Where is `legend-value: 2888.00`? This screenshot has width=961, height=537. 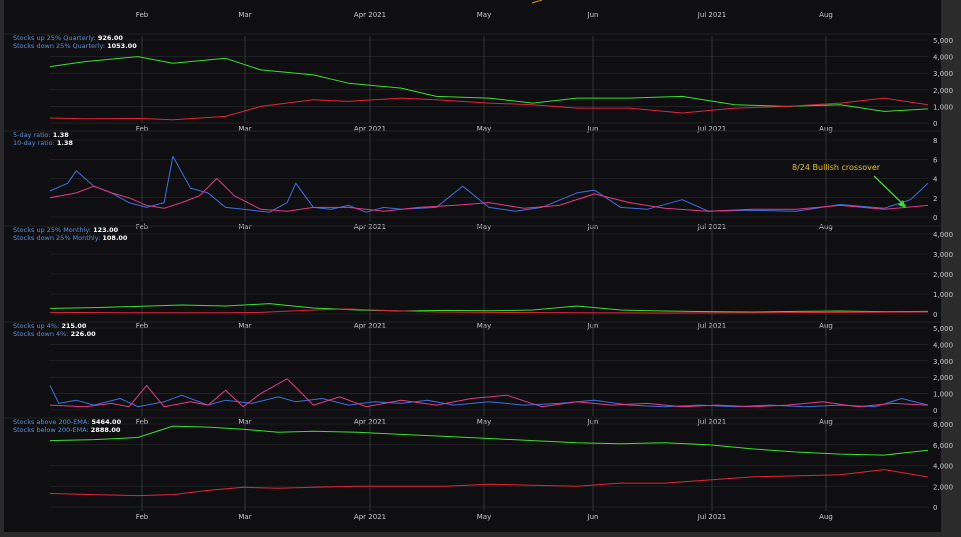 legend-value: 2888.00 is located at coordinates (106, 430).